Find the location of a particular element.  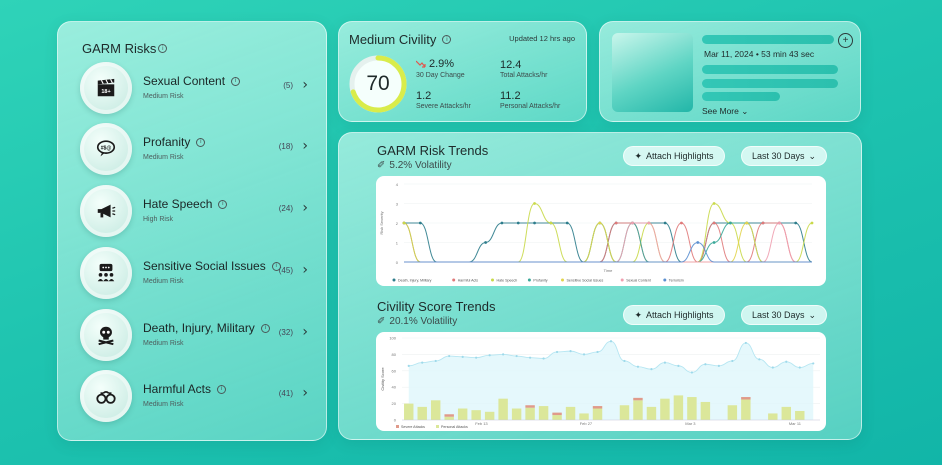

y-tick-label: 0 is located at coordinates (395, 420).